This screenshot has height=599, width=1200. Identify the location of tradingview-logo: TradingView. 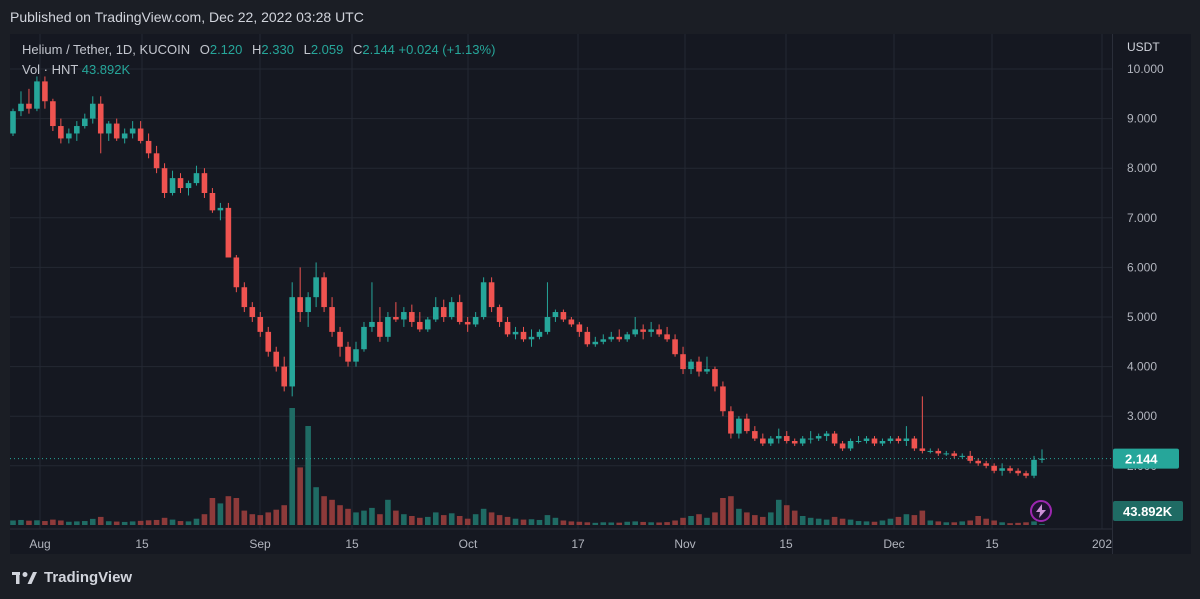
(72, 577).